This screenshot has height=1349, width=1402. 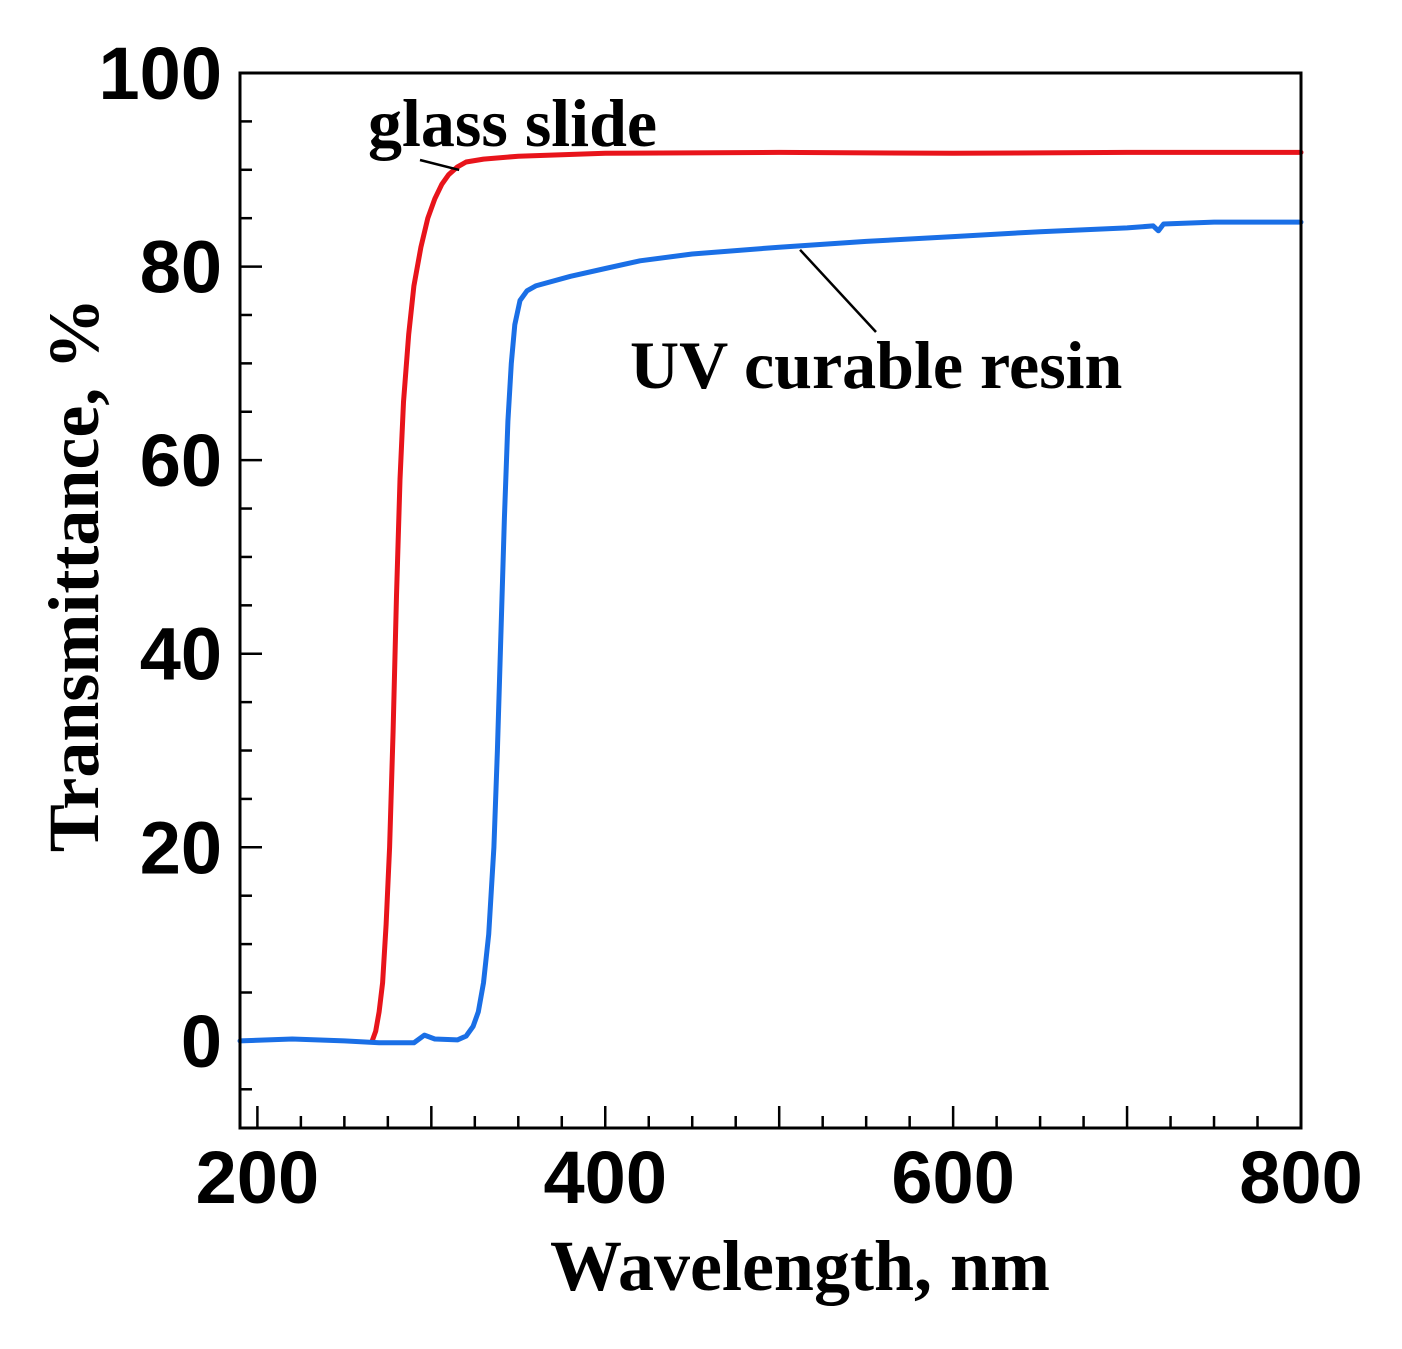 I want to click on y-tick-label: 20, so click(x=181, y=847).